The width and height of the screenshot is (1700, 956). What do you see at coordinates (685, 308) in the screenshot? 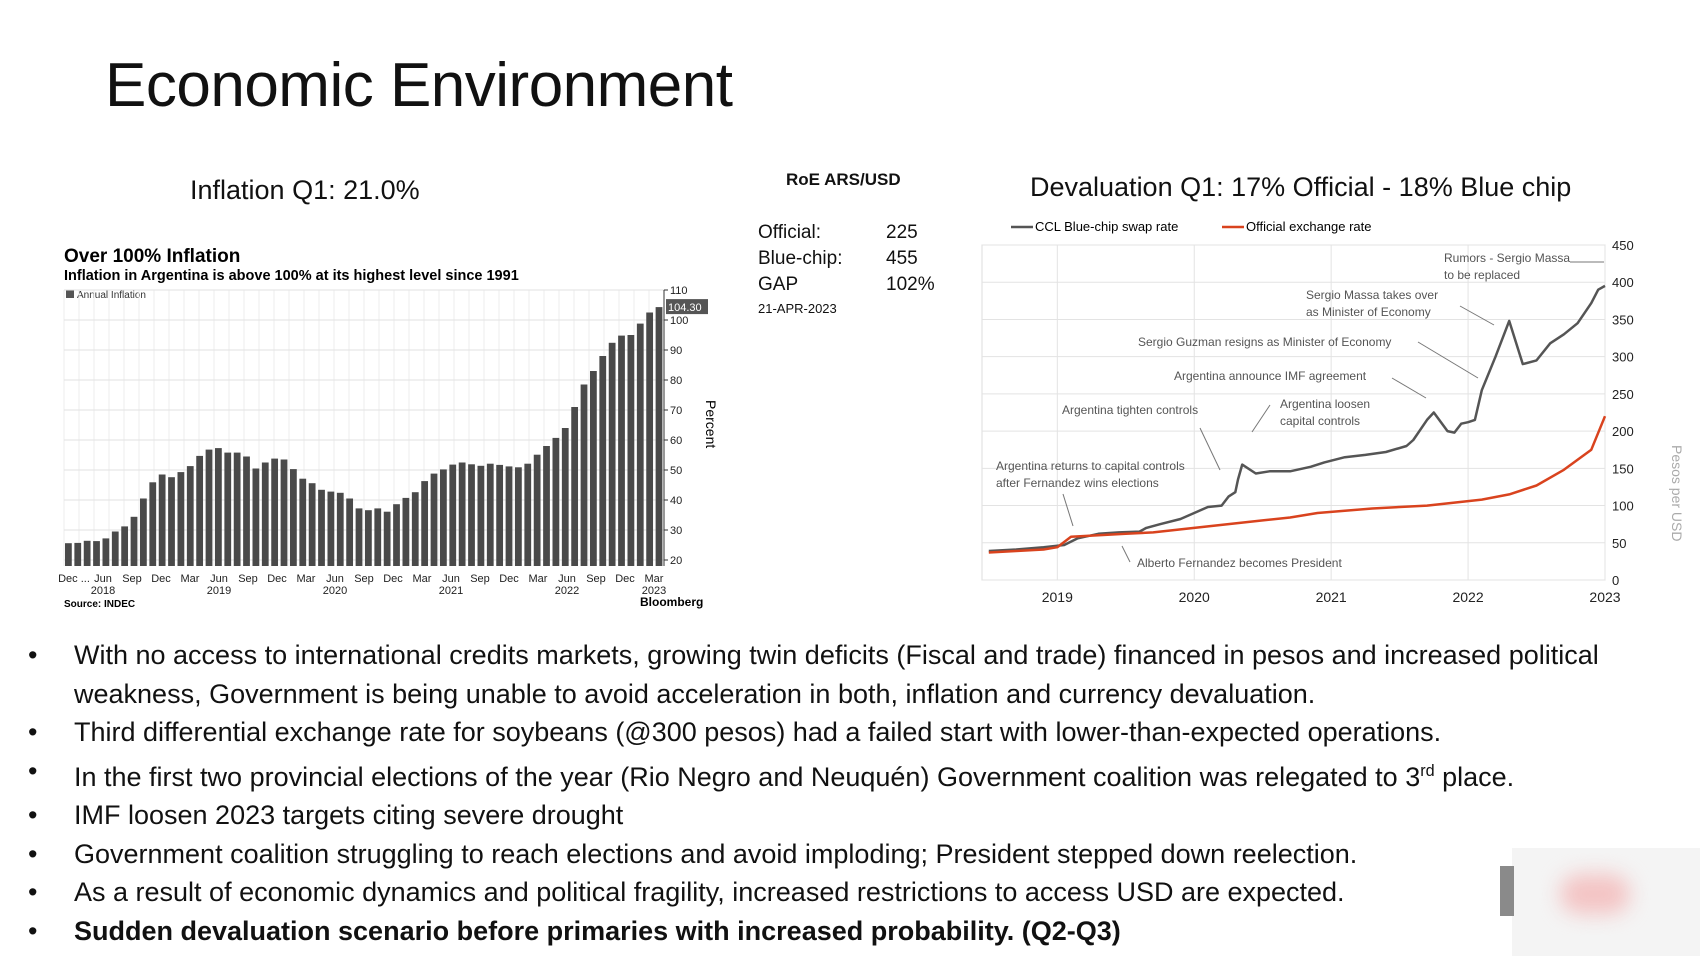
I see `last-value-label: 104.30` at bounding box center [685, 308].